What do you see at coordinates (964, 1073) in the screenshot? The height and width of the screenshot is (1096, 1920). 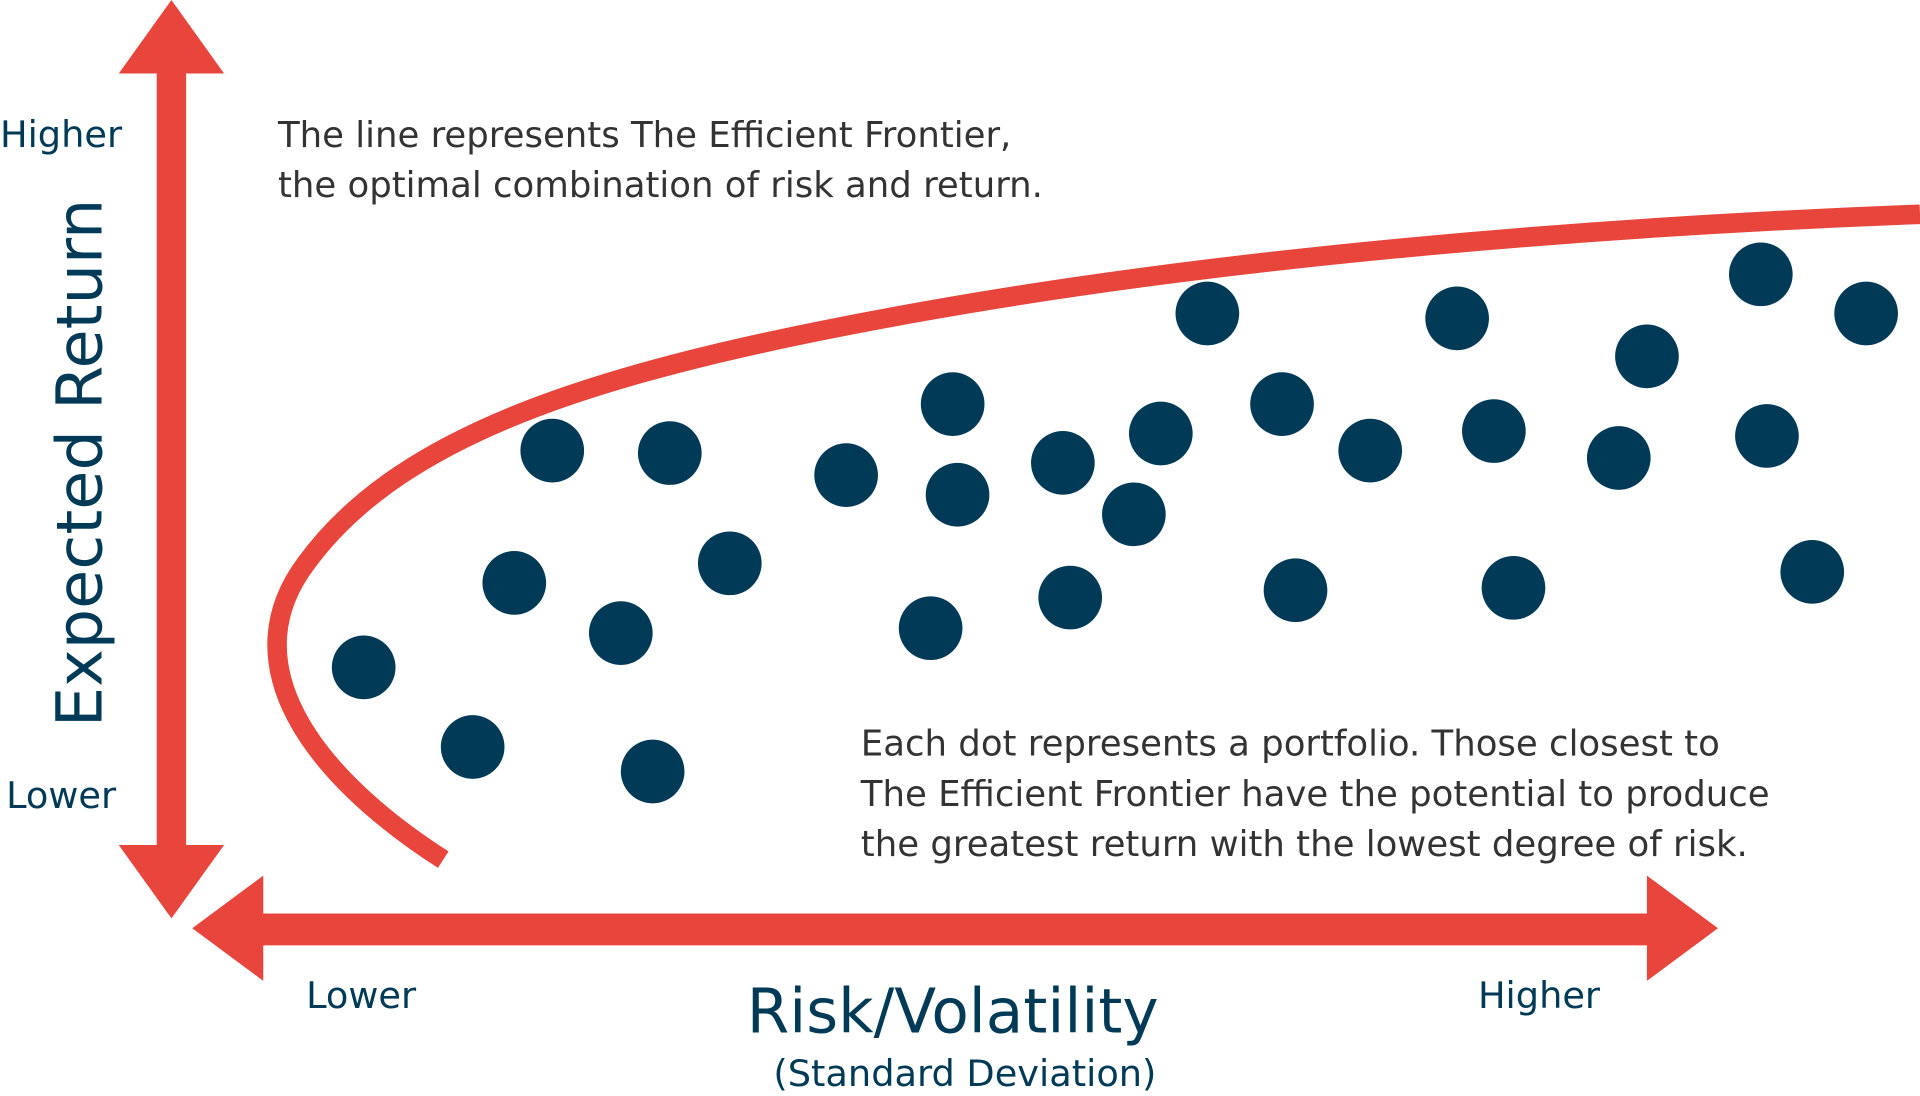 I see `x-axis-subtitle: (Standard Deviation)` at bounding box center [964, 1073].